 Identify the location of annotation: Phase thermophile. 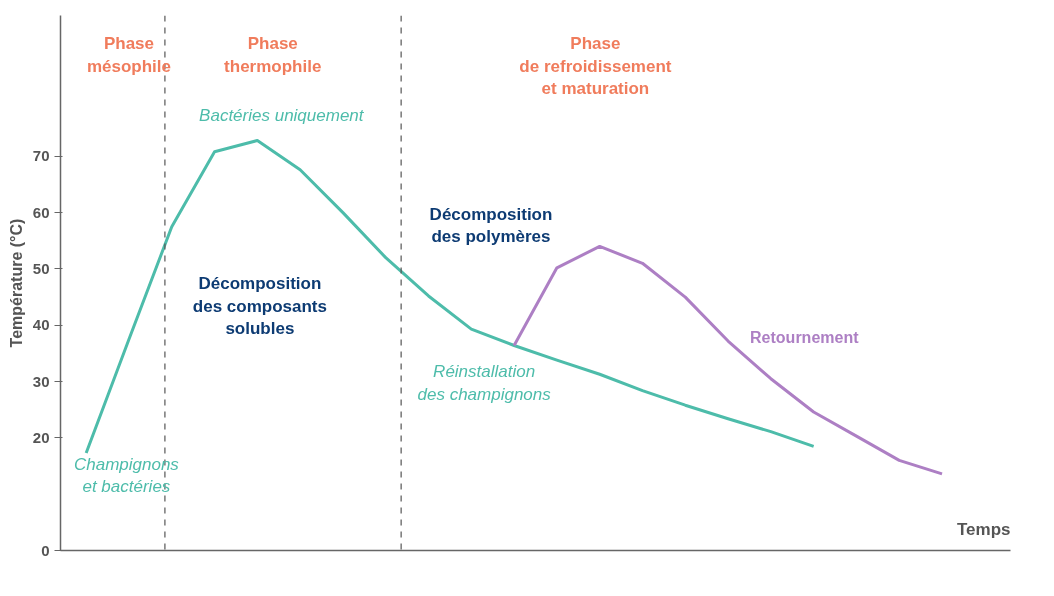
(273, 55).